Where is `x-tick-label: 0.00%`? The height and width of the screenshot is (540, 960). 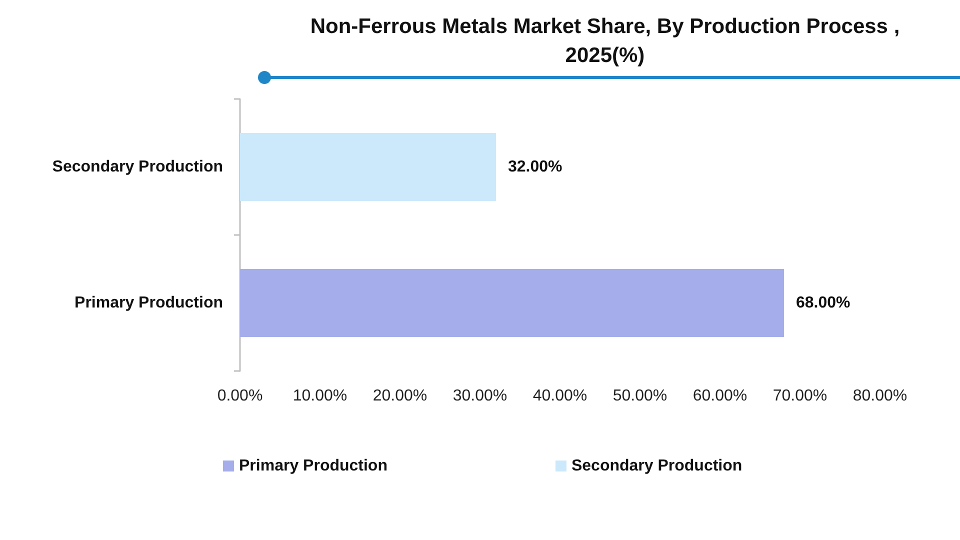 x-tick-label: 0.00% is located at coordinates (240, 396).